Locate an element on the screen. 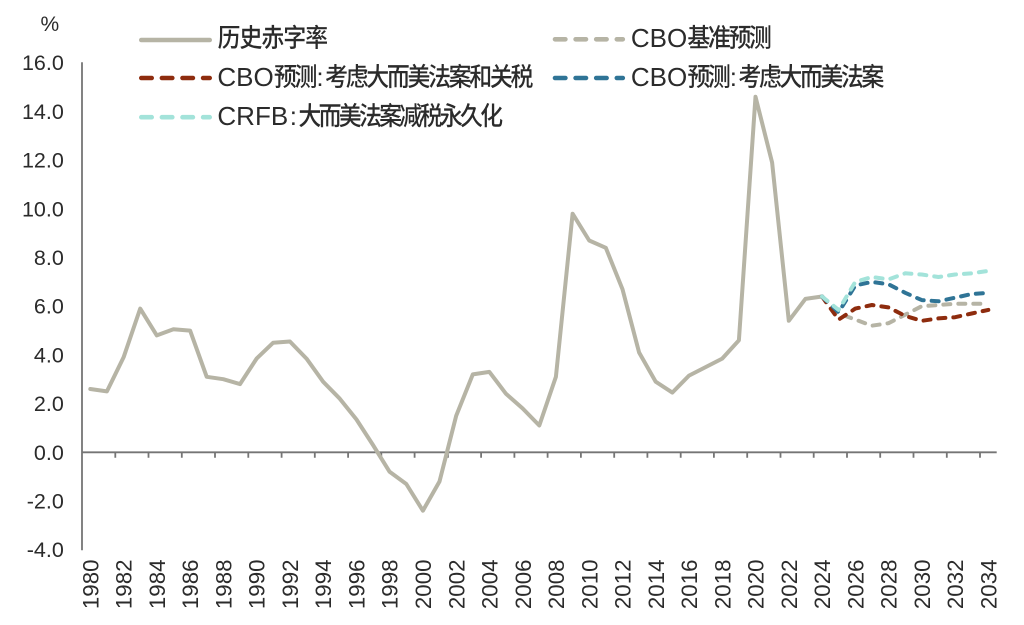 The height and width of the screenshot is (625, 1024). svg-text: 1992 is located at coordinates (290, 585).